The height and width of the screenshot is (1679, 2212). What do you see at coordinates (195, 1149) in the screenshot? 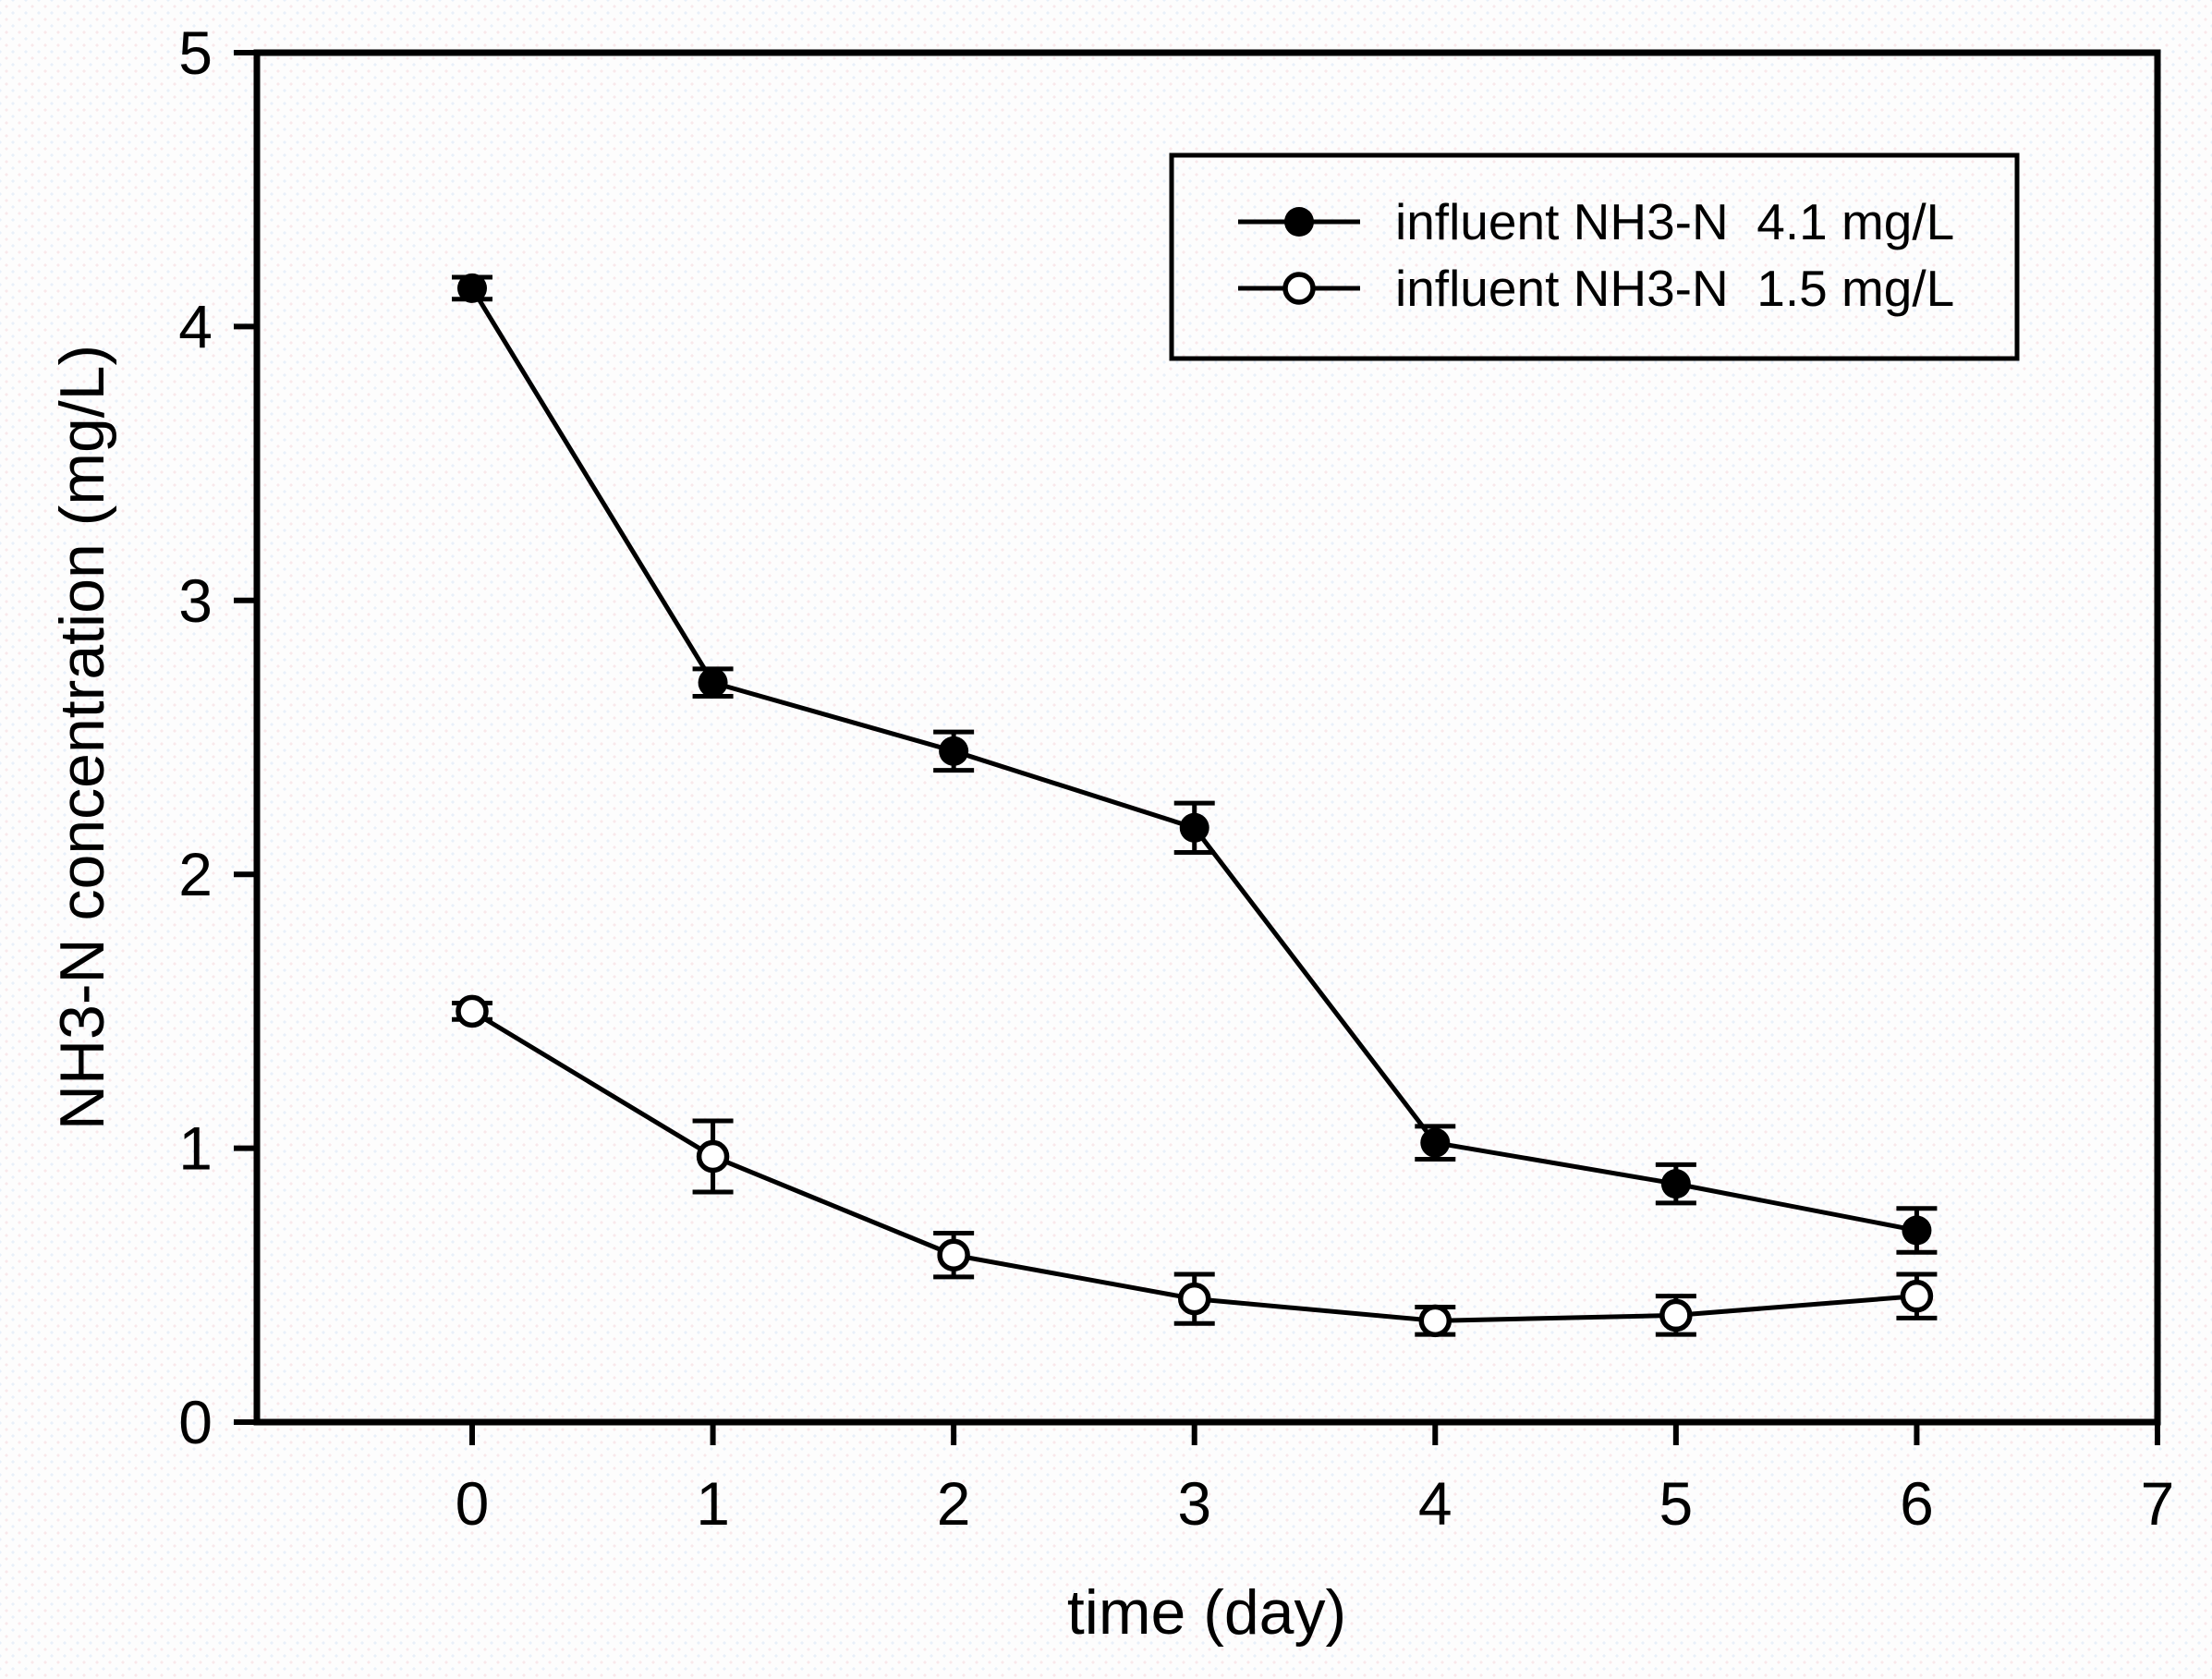
I see `y-tick-label: 1` at bounding box center [195, 1149].